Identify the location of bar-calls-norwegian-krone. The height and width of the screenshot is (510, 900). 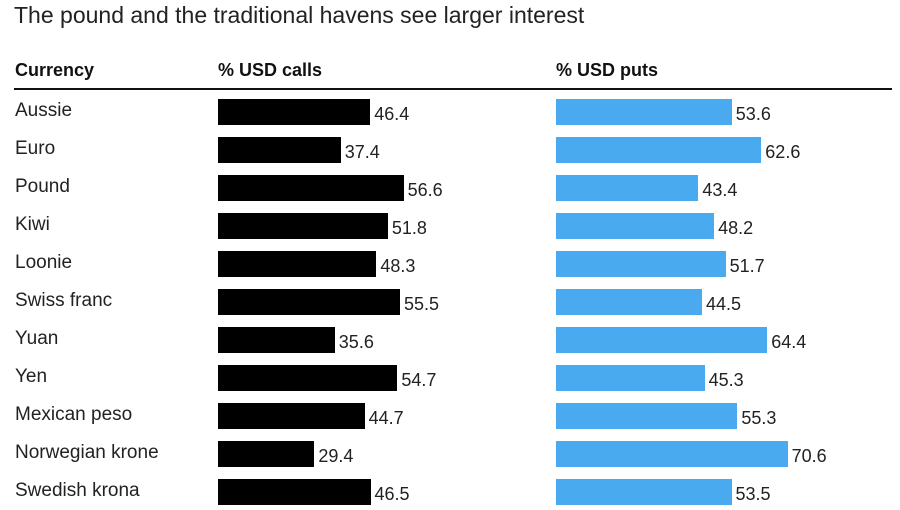
(266, 454).